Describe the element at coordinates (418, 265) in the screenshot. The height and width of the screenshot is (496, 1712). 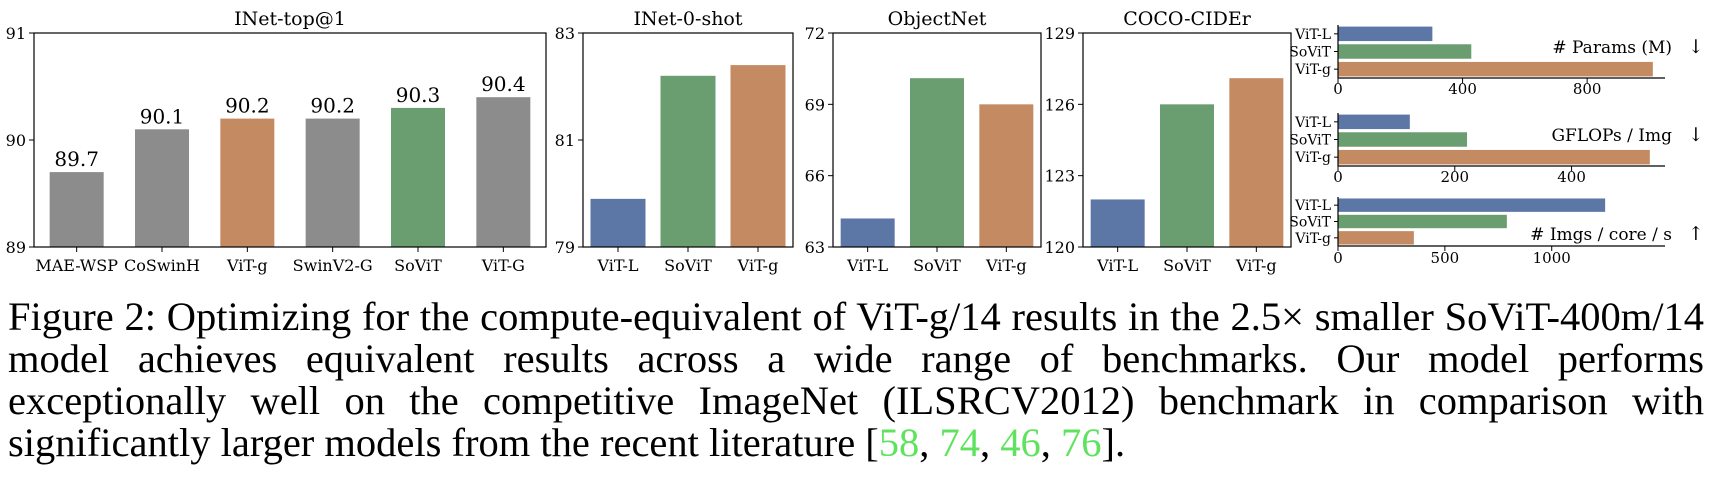
I see `inet_top1-xtick-label: SoViT` at that location.